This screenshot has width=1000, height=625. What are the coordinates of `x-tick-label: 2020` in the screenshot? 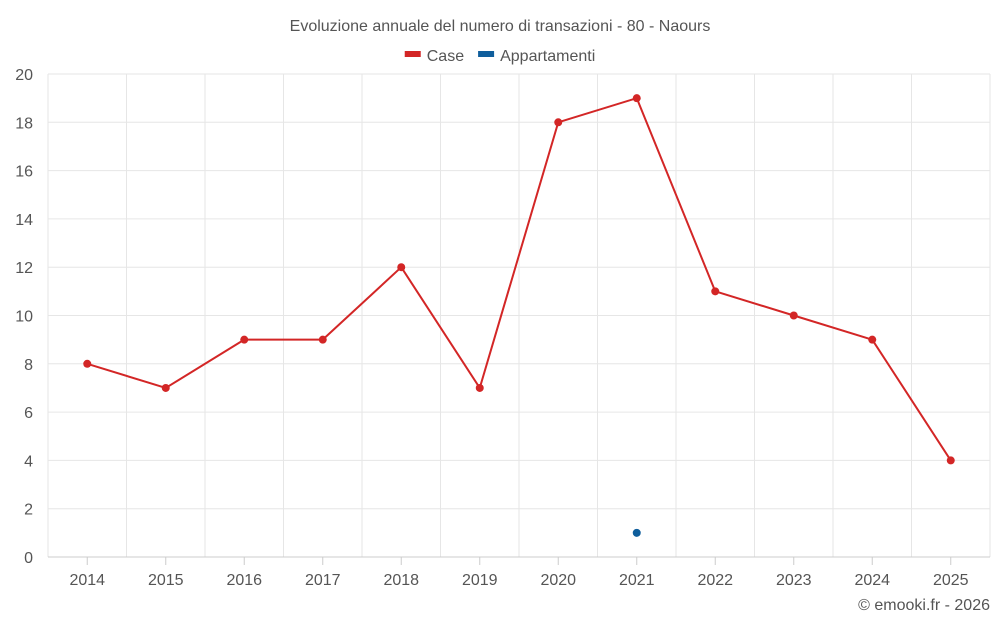 It's located at (558, 580).